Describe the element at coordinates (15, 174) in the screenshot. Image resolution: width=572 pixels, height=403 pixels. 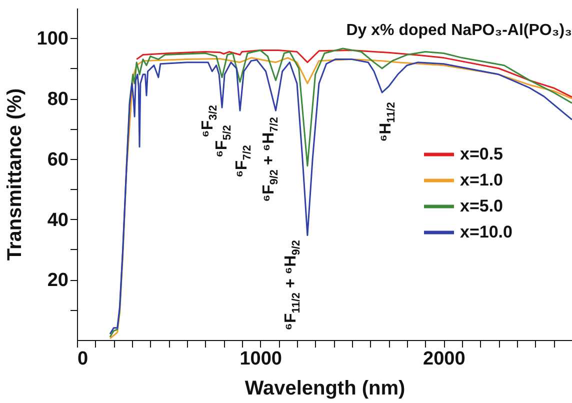
I see `y-axis-title: Transmittance (%)` at that location.